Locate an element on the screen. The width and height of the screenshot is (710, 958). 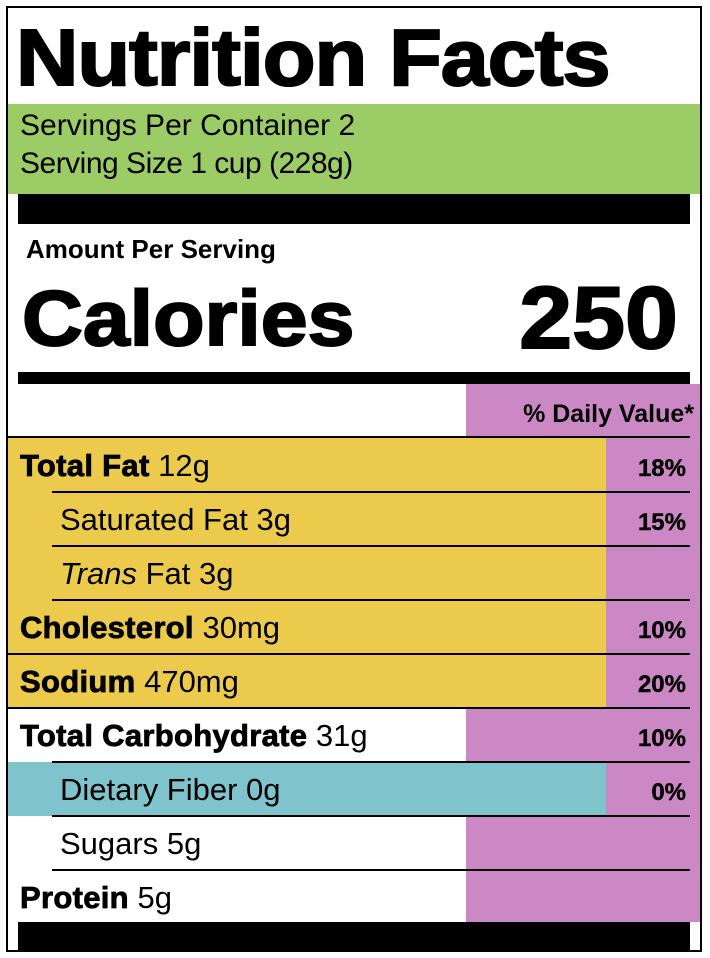
nutrient-label: Dietary Fiber is located at coordinates (149, 789).